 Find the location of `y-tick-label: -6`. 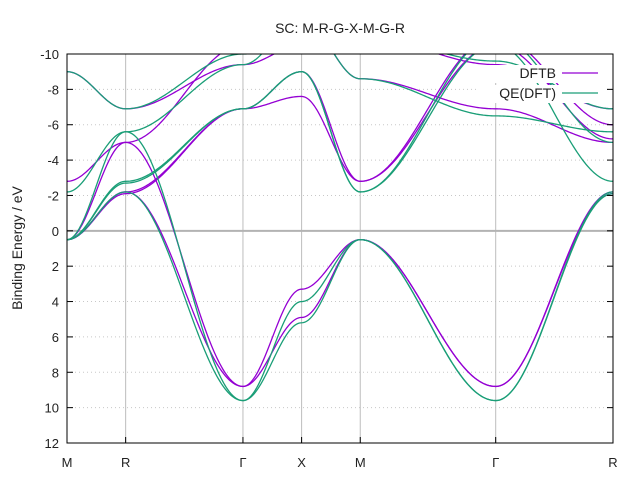

y-tick-label: -6 is located at coordinates (53, 125).